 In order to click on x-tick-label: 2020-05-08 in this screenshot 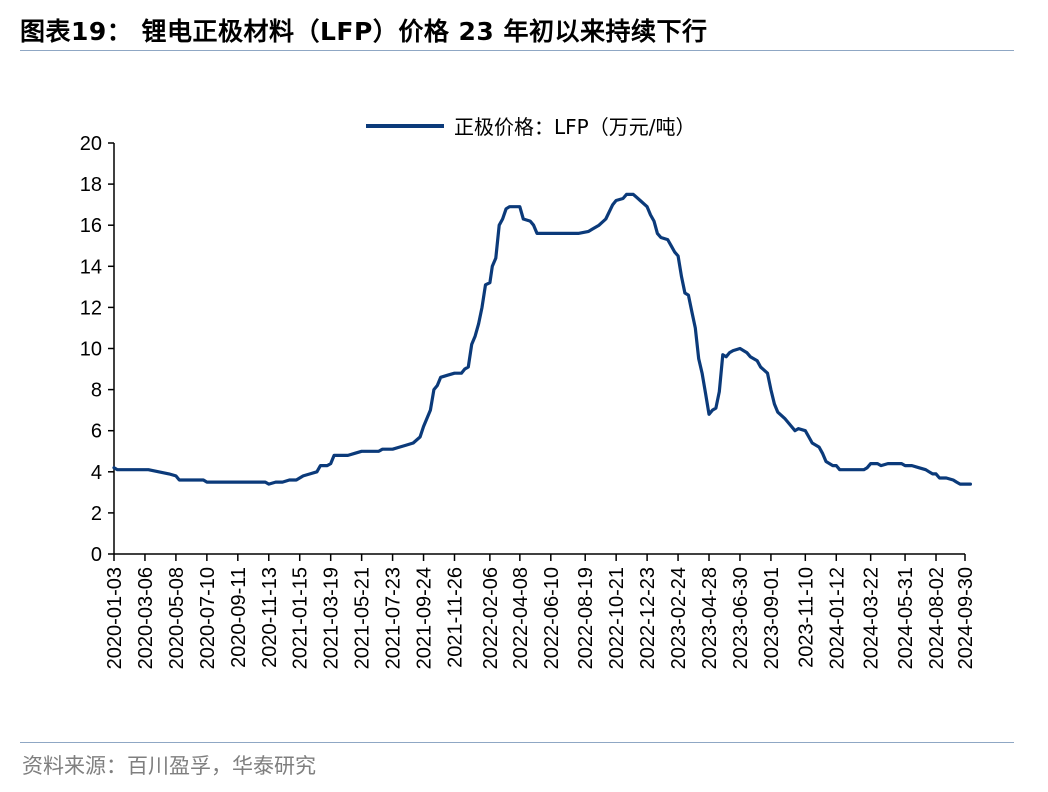, I will do `click(177, 618)`.